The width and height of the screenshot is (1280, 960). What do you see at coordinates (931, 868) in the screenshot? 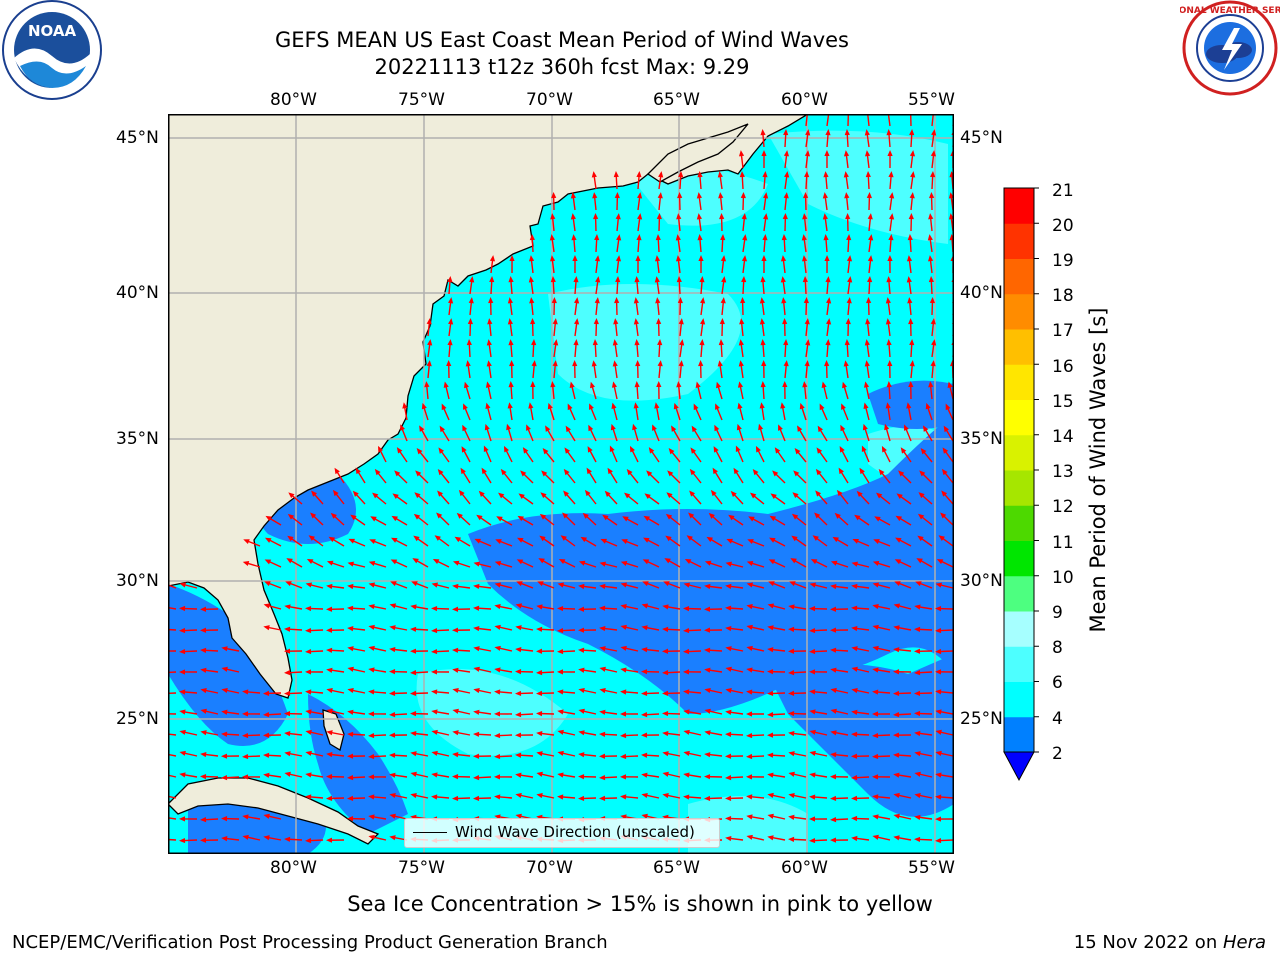
I see `lon-label-bottom-55w: 55°W` at bounding box center [931, 868].